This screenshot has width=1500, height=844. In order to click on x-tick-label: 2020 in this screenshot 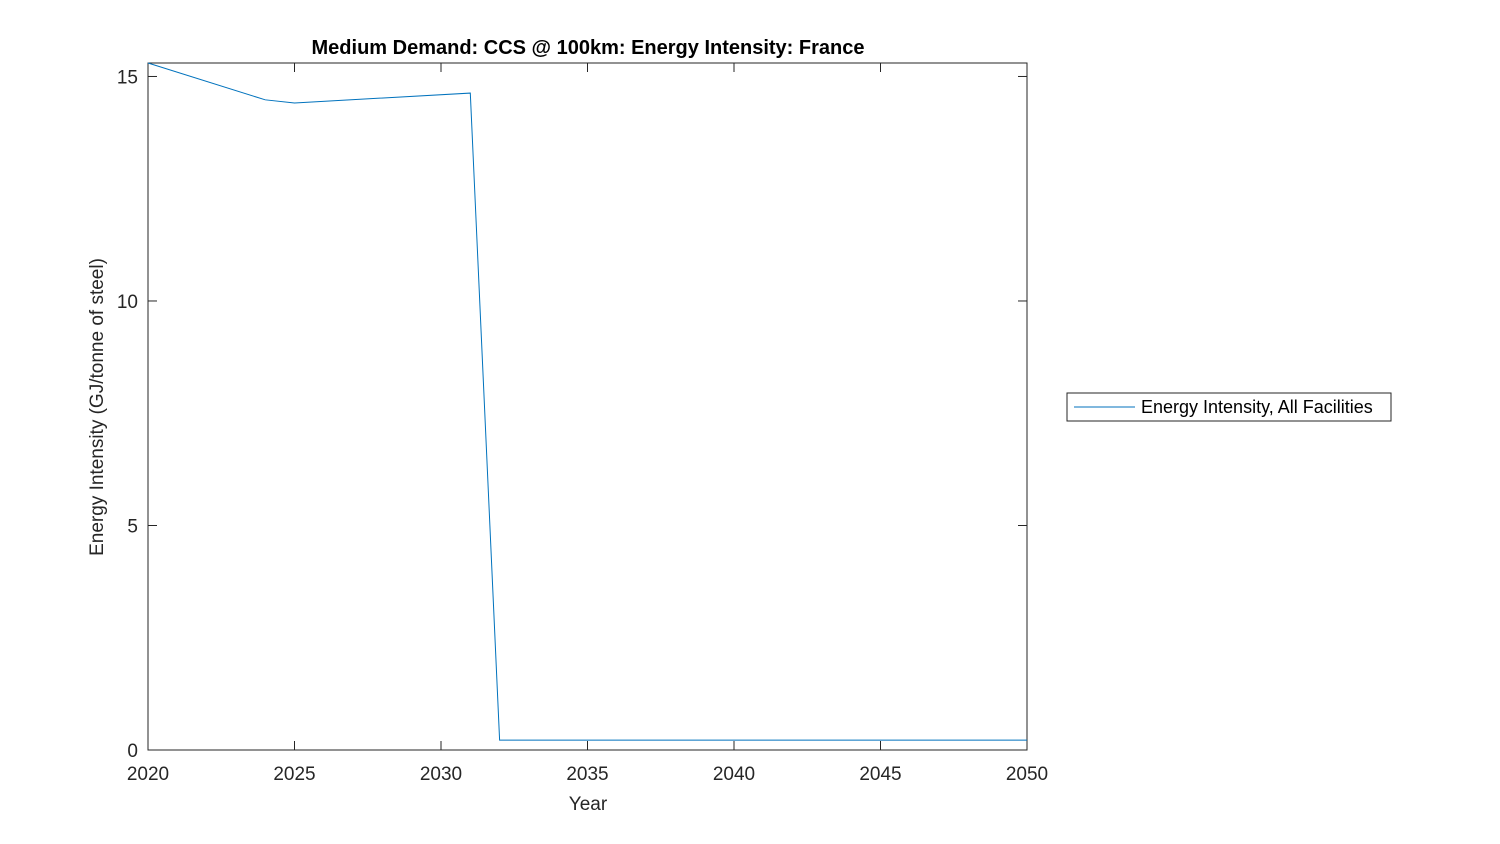, I will do `click(148, 774)`.